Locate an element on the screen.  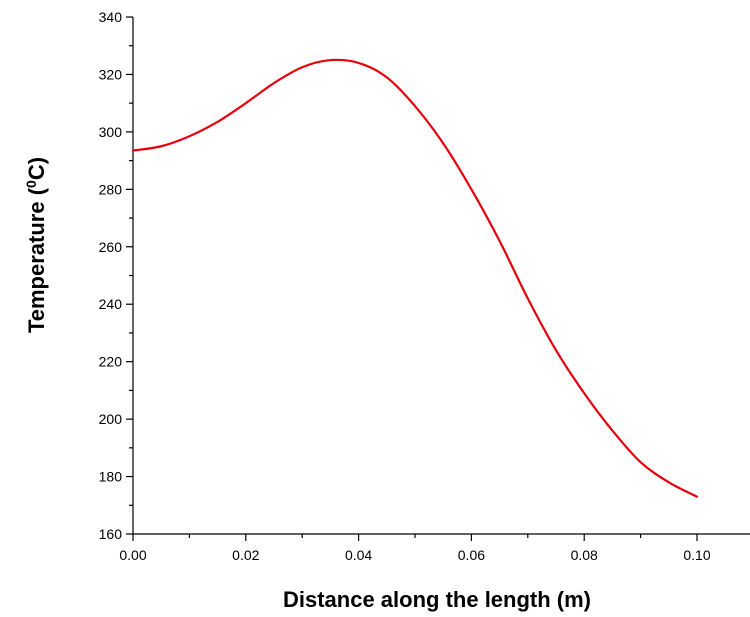
y-tick-label: 280 is located at coordinates (111, 189).